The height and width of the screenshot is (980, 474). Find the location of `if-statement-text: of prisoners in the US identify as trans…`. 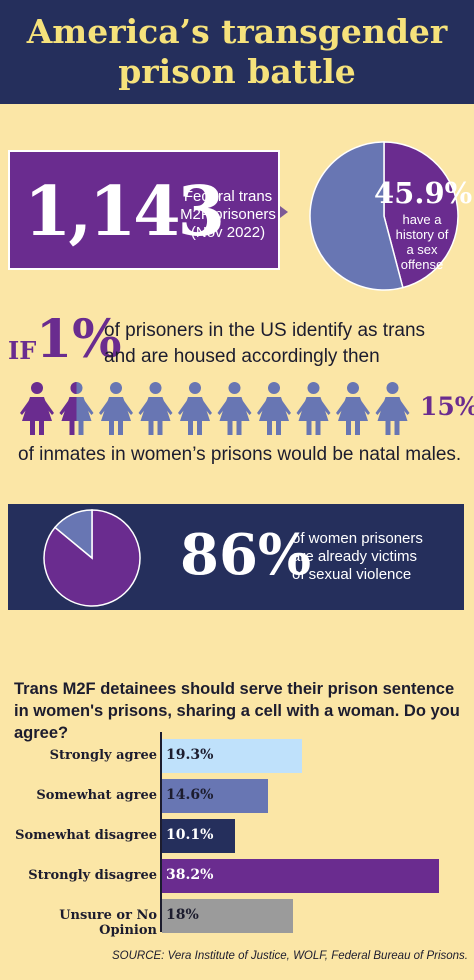

if-statement-text: of prisoners in the US identify as trans… is located at coordinates (289, 344).